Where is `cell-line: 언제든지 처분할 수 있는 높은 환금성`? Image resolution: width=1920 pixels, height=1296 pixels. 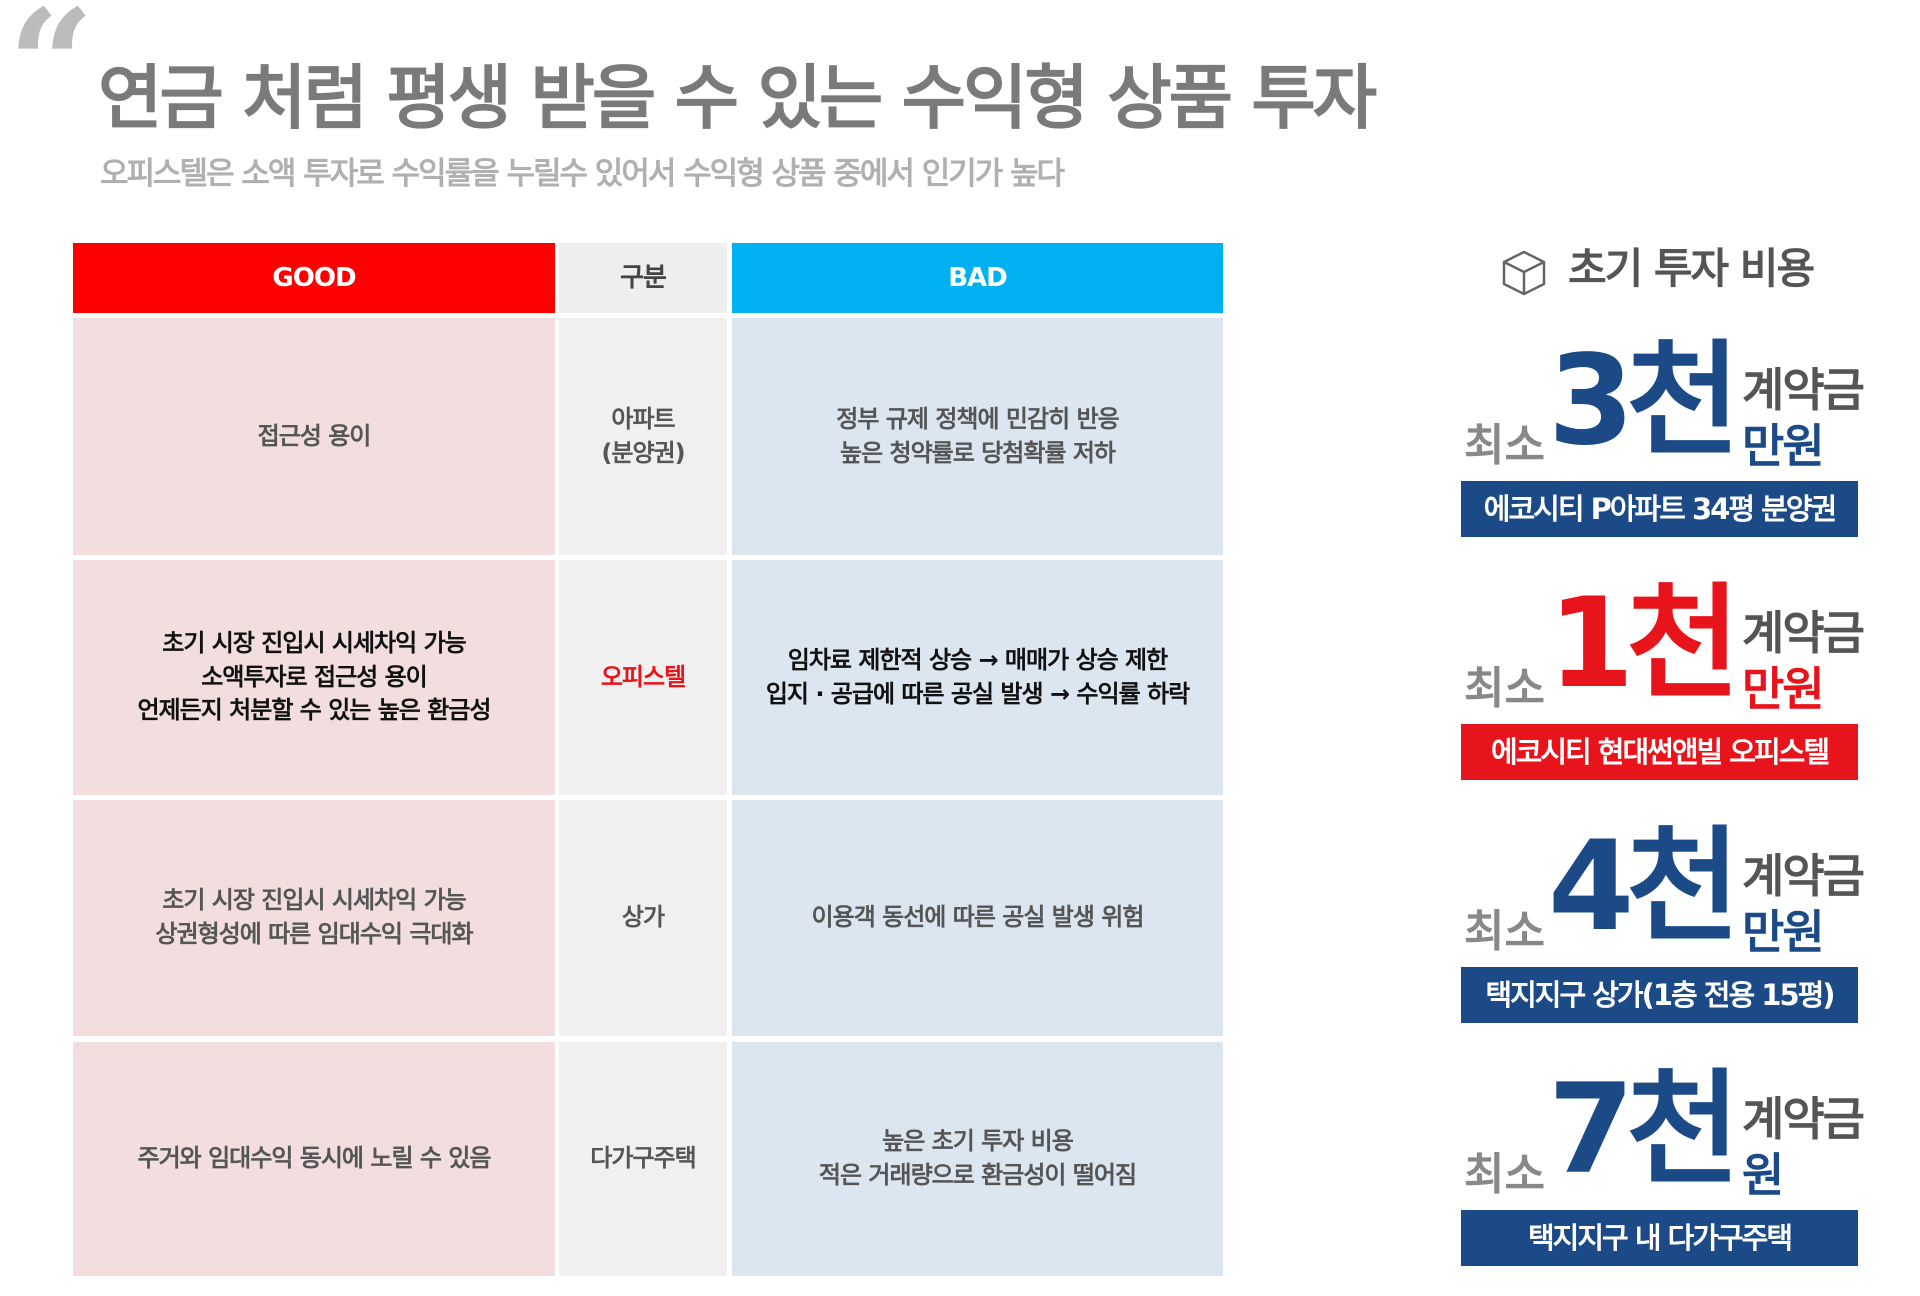
cell-line: 언제든지 처분할 수 있는 높은 환금성 is located at coordinates (314, 710).